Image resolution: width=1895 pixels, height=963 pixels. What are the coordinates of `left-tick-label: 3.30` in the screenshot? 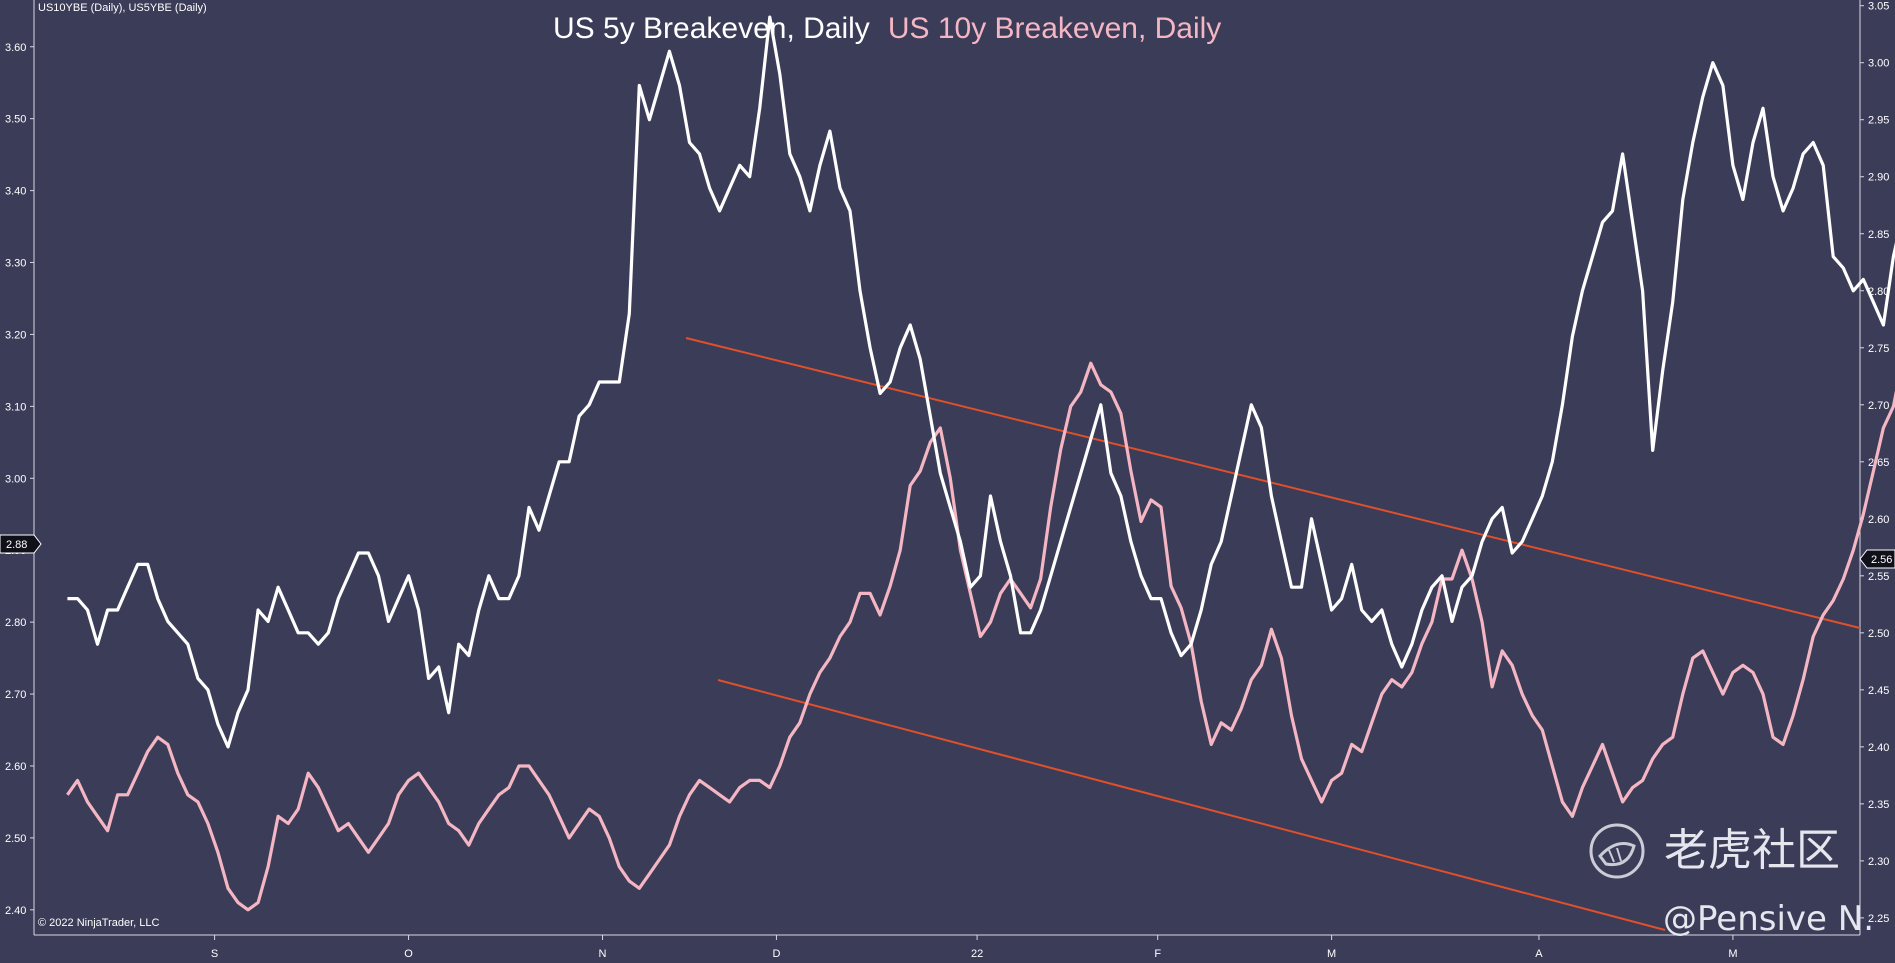 It's located at (15, 264).